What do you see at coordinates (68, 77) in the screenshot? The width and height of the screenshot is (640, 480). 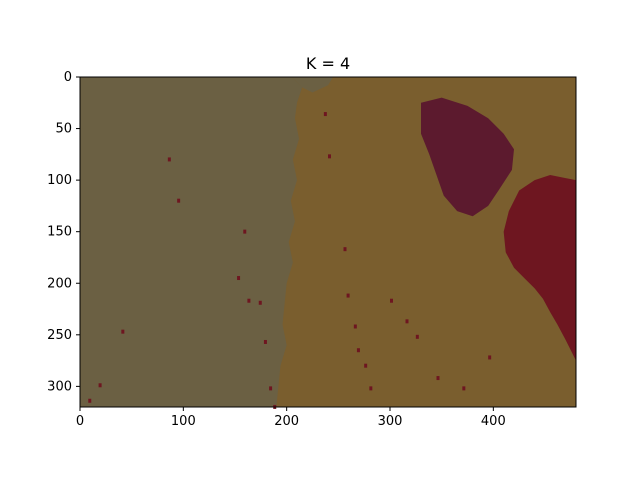 I see `y-tick-label: 0` at bounding box center [68, 77].